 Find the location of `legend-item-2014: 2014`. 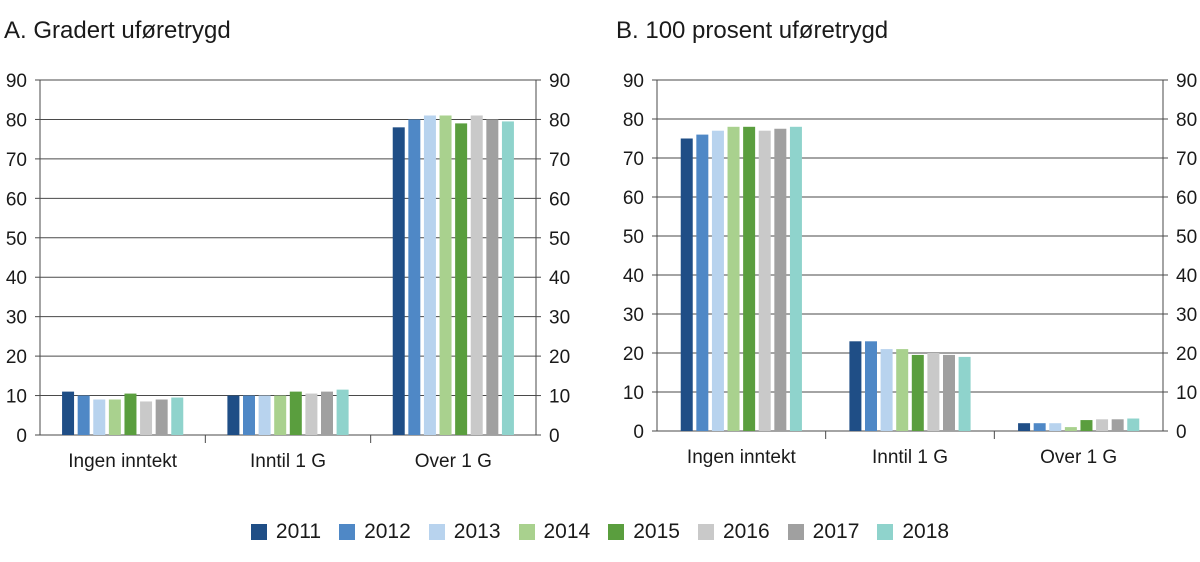

legend-item-2014: 2014 is located at coordinates (554, 532).